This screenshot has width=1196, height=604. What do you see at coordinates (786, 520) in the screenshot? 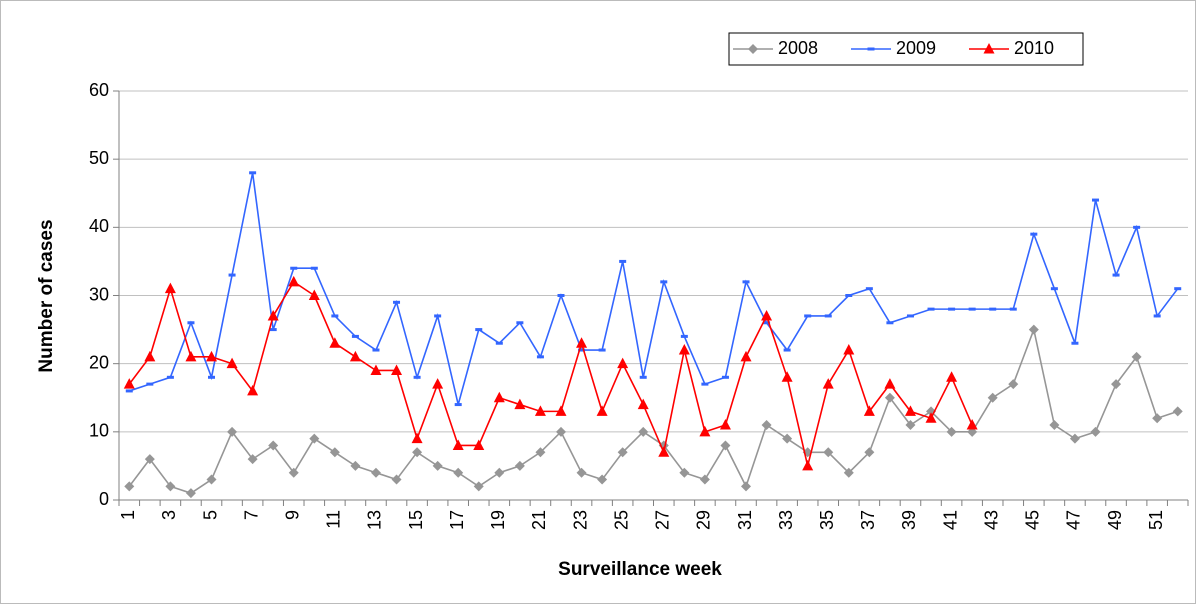
I see `x-tick-label: 33` at bounding box center [786, 520].